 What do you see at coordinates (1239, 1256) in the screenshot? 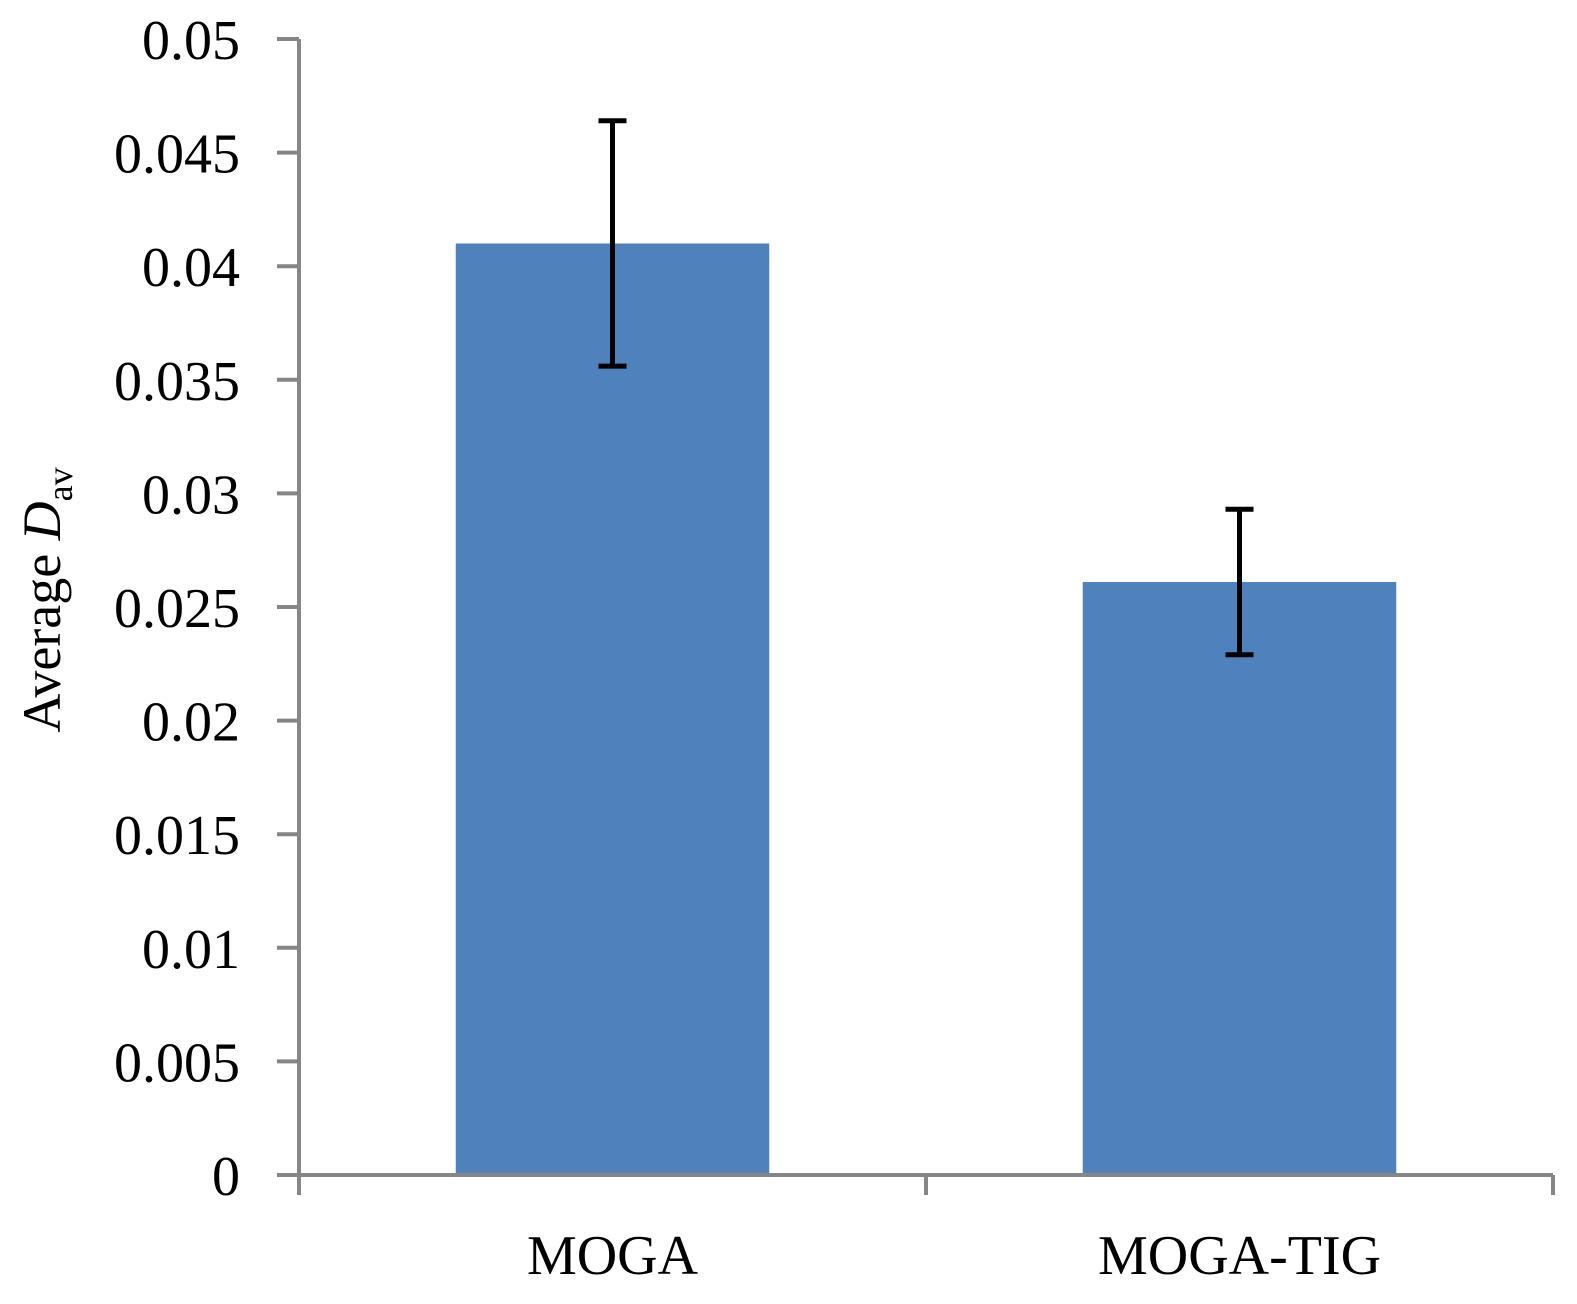
I see `x-tick-label-moga-tig: MOGA-TIG` at bounding box center [1239, 1256].